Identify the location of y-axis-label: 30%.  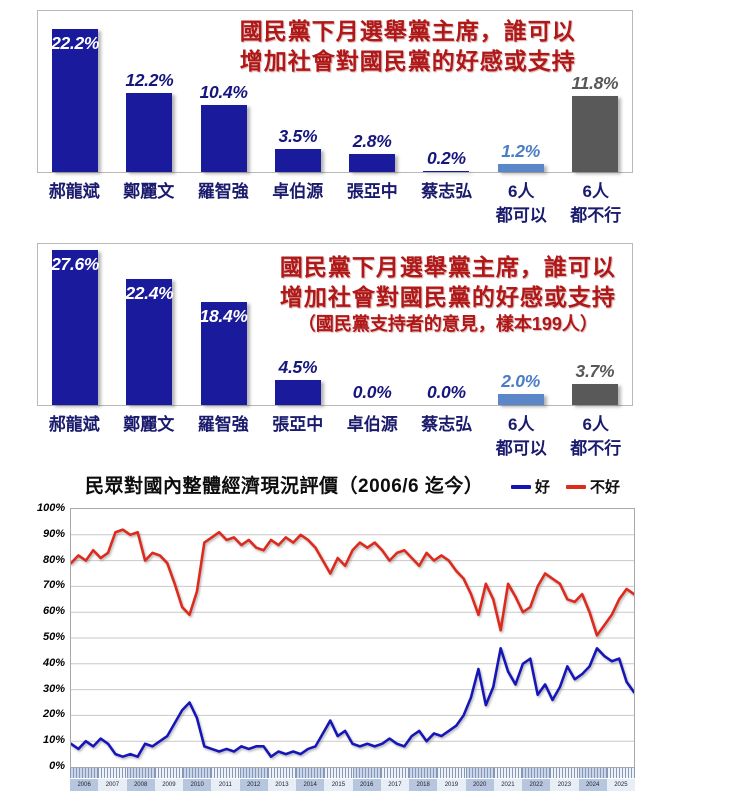
(53, 688).